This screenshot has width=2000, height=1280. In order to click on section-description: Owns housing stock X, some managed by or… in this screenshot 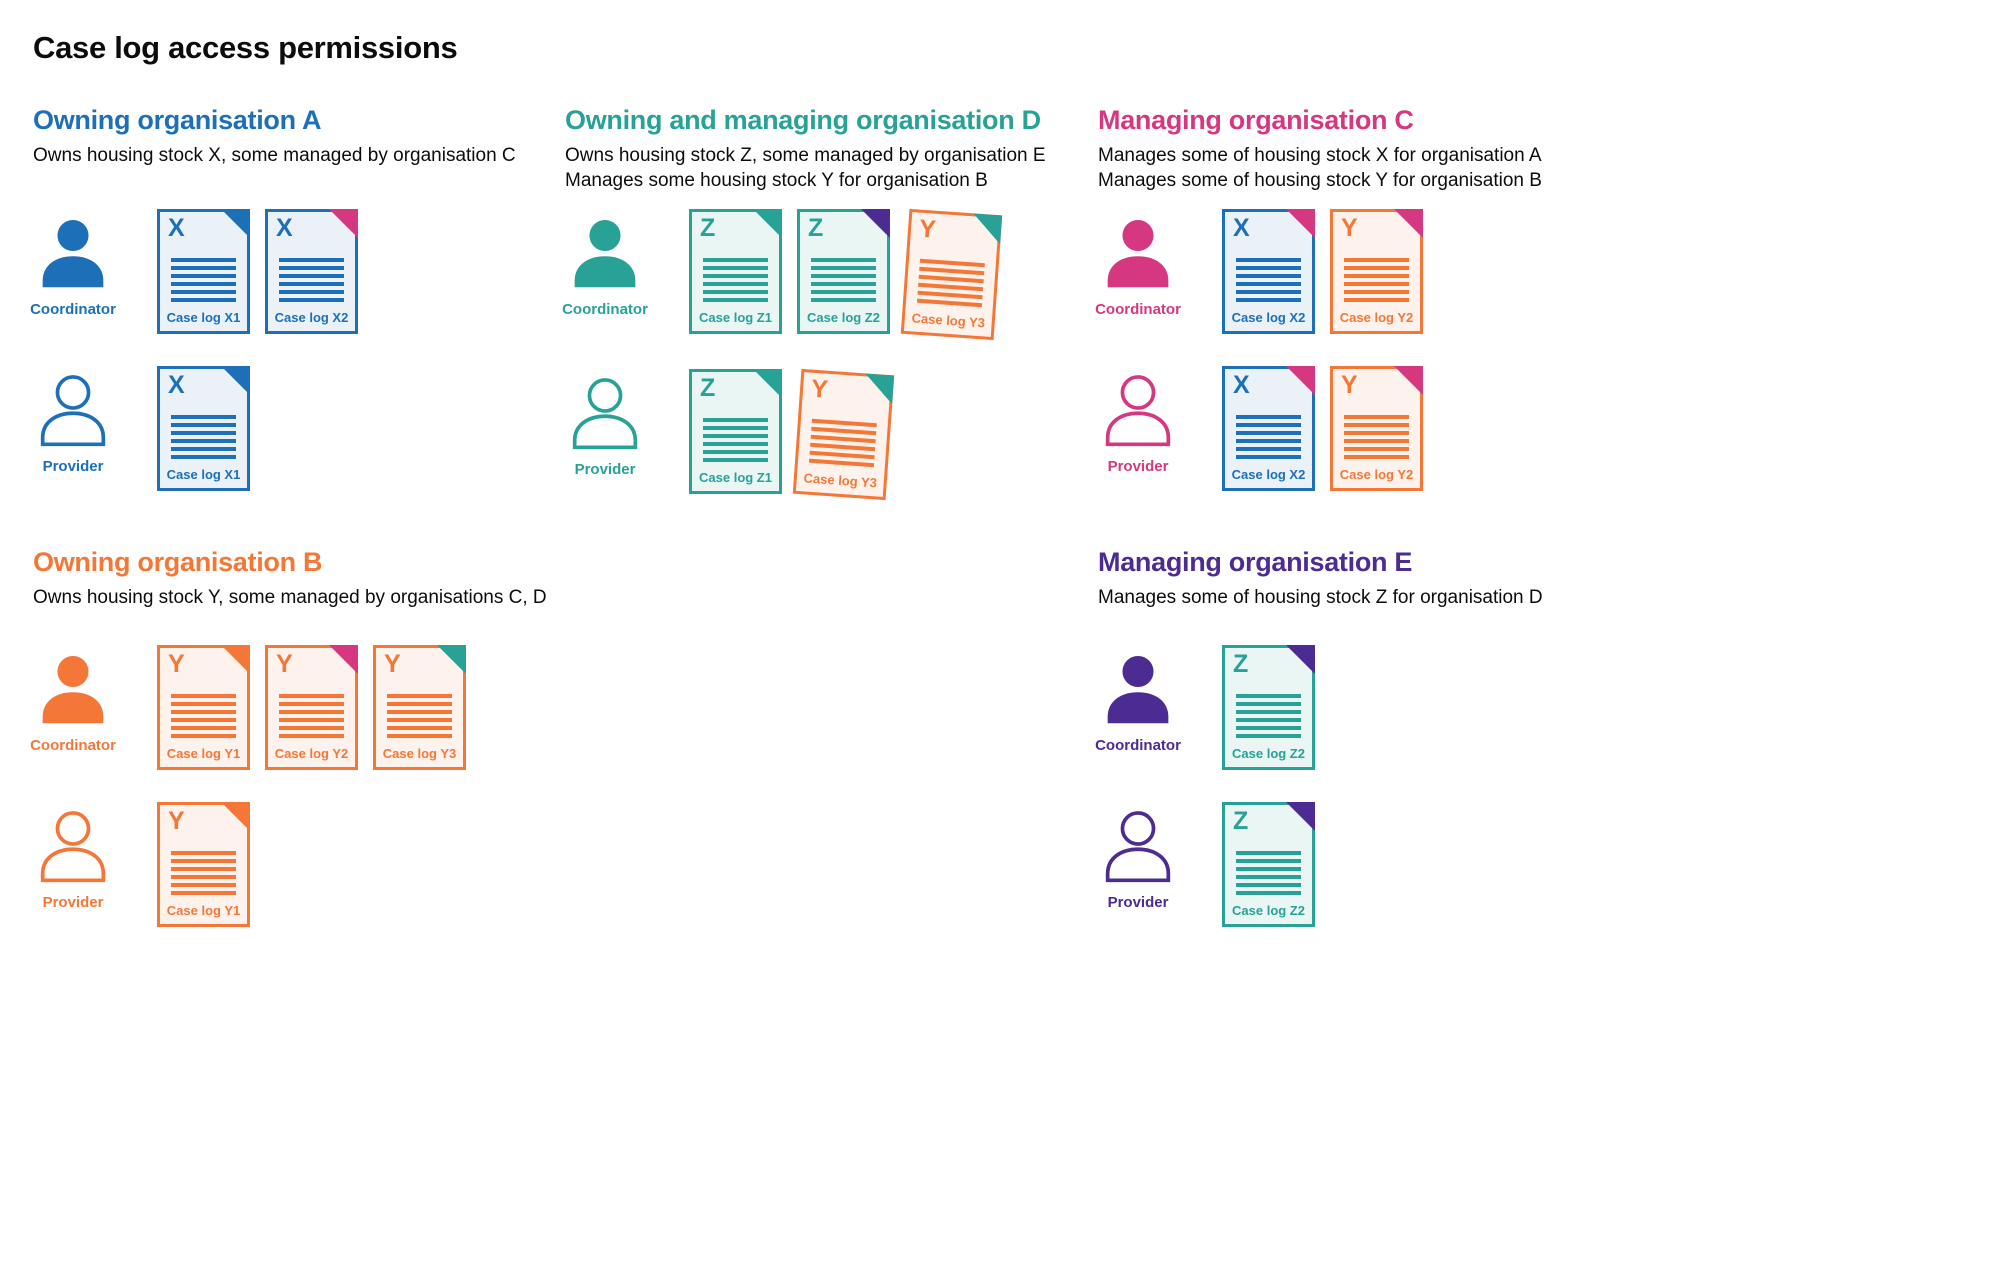, I will do `click(298, 176)`.